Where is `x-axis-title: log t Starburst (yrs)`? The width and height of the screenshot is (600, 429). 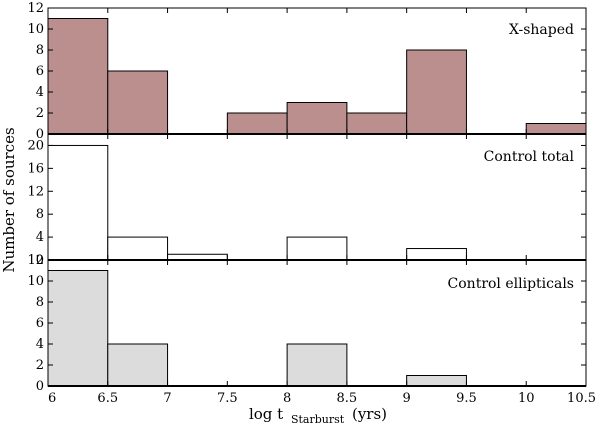
x-axis-title: log t Starburst (yrs) is located at coordinates (318, 416).